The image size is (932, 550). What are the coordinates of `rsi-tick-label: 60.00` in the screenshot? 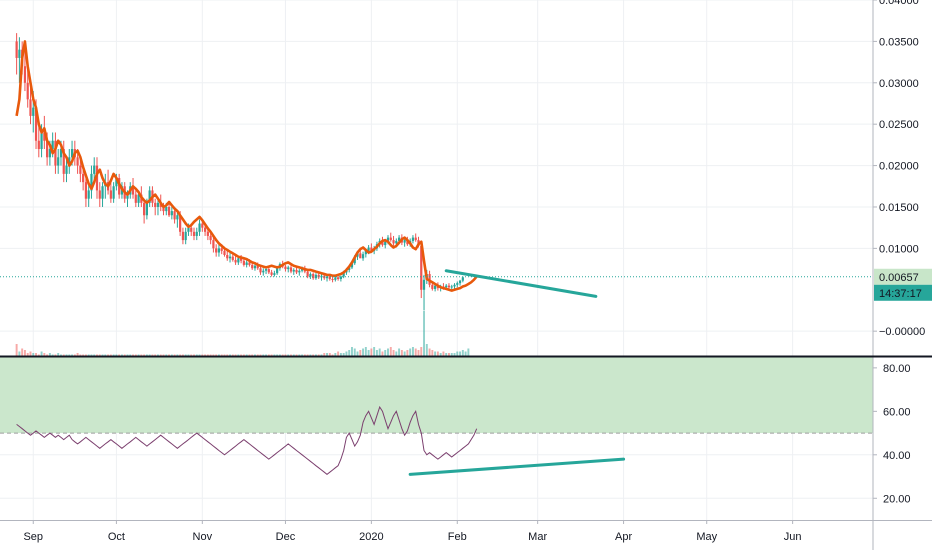 It's located at (897, 412).